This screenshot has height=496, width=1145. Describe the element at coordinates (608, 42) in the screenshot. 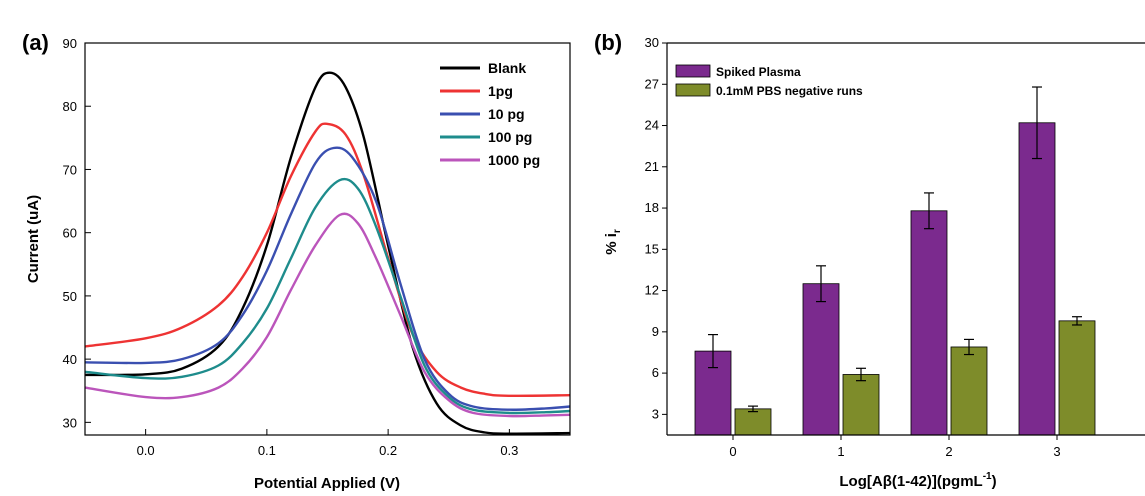

I see `panel-b-label: (b)` at that location.